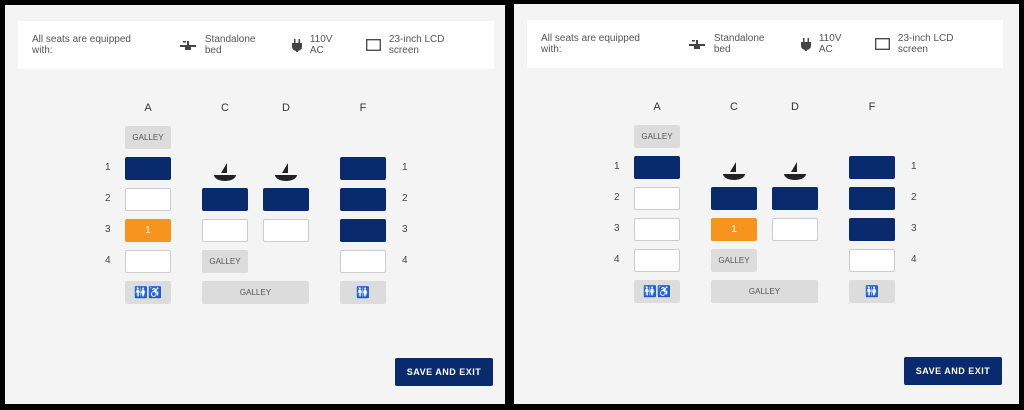 Image resolution: width=1024 pixels, height=410 pixels. What do you see at coordinates (148, 230) in the screenshot?
I see `seat-3a: 1` at bounding box center [148, 230].